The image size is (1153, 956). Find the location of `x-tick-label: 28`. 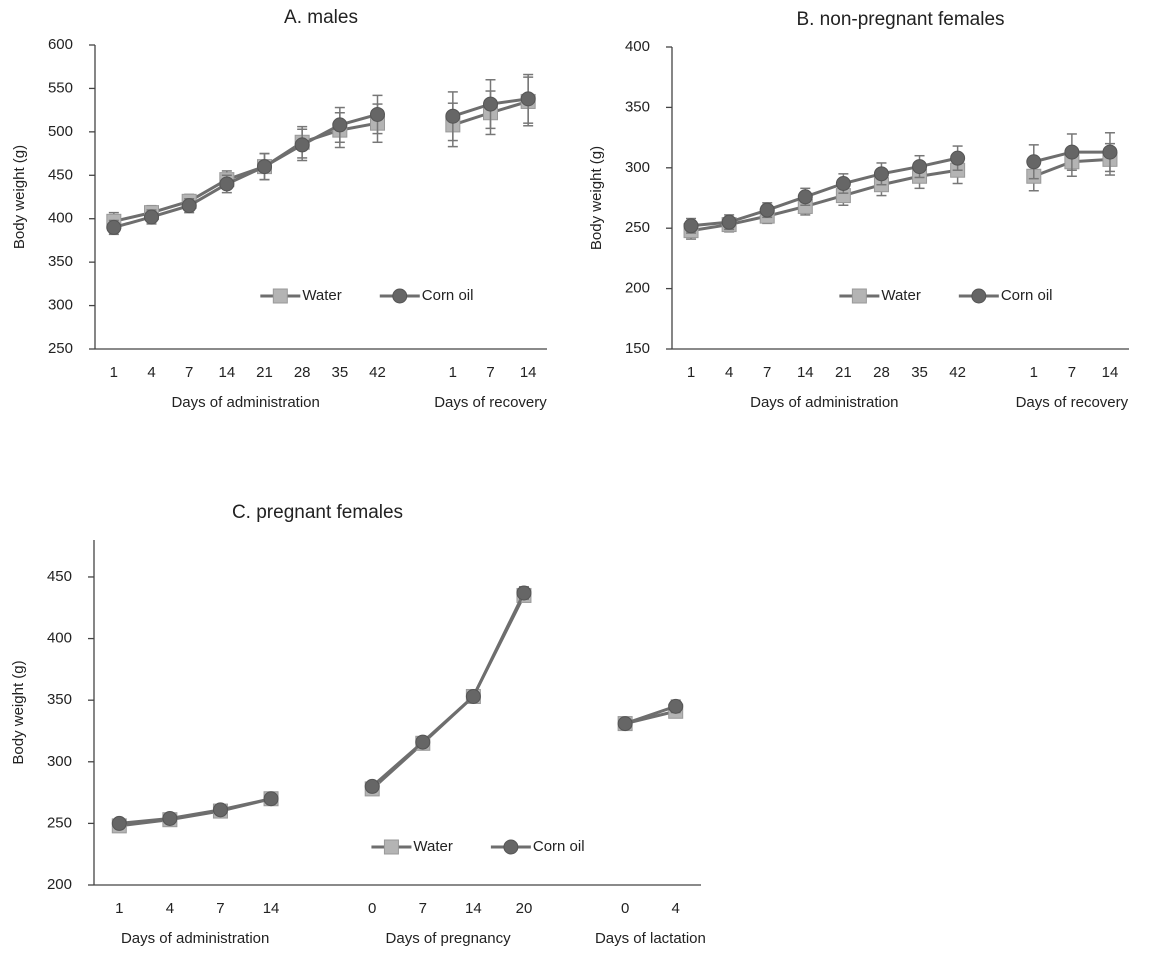

x-tick-label: 28 is located at coordinates (302, 372).